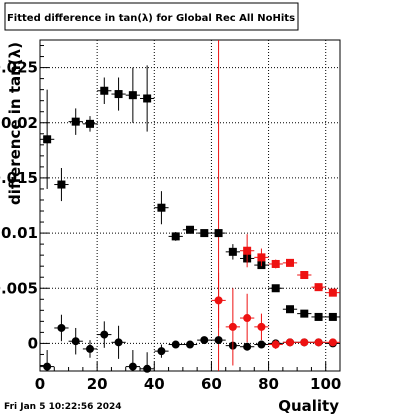 The width and height of the screenshot is (400, 414). Describe the element at coordinates (19, 123) in the screenshot. I see `y-tick-label: 0.02` at that location.